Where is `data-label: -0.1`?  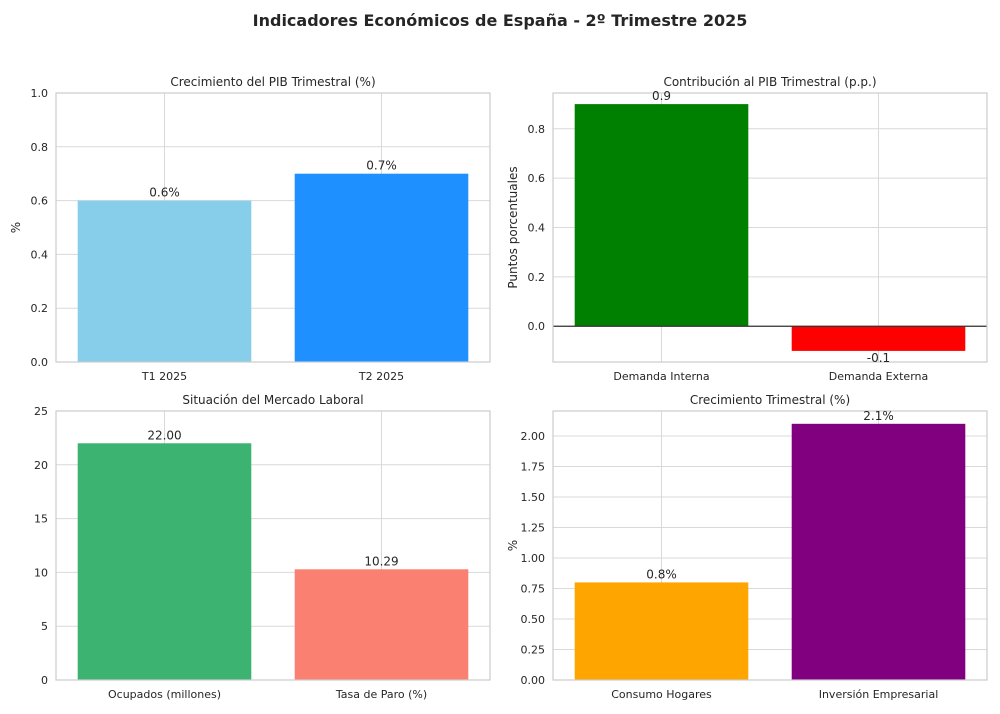
data-label: -0.1 is located at coordinates (878, 358).